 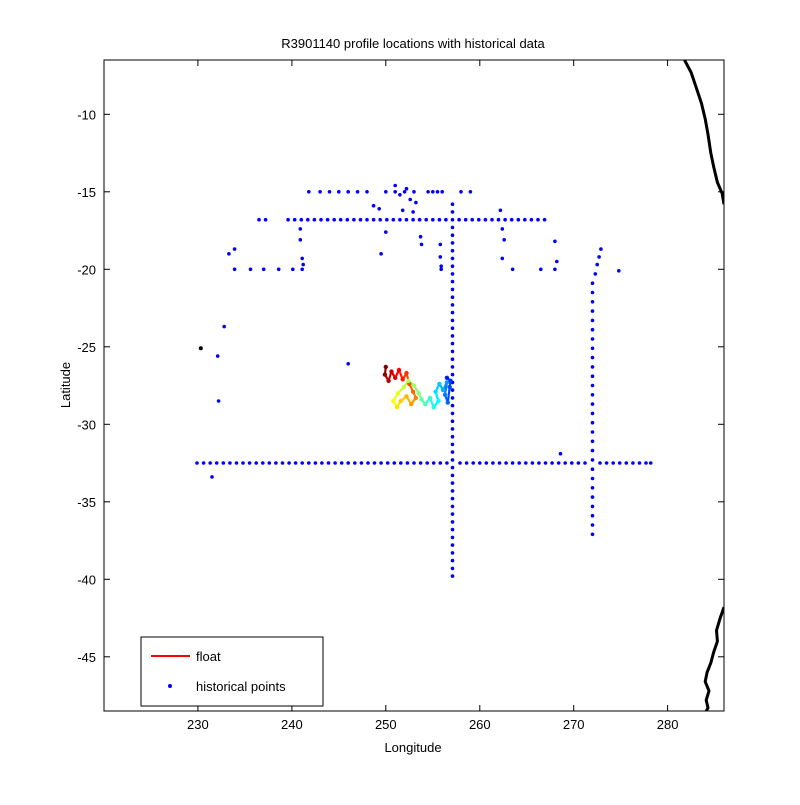 I want to click on float-track-segment, so click(x=448, y=394).